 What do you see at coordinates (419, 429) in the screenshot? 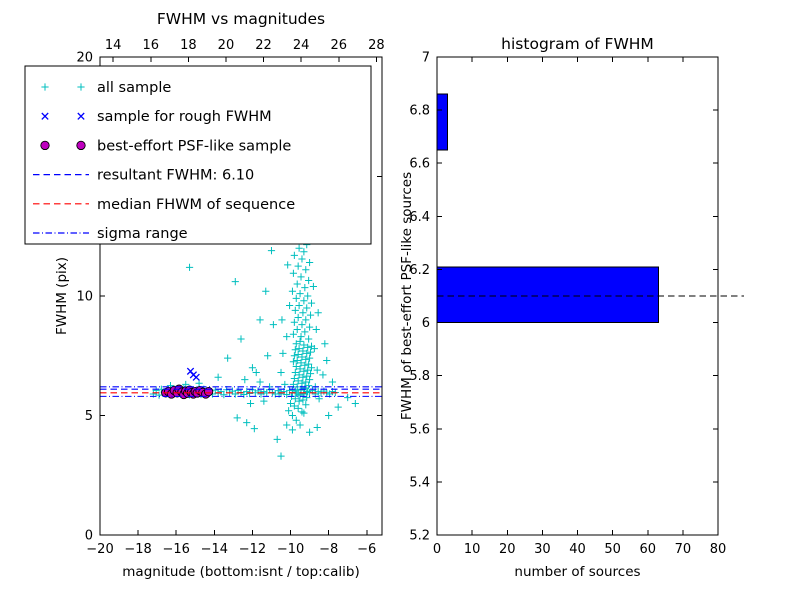
I see `tick-label: 5.6` at bounding box center [419, 429].